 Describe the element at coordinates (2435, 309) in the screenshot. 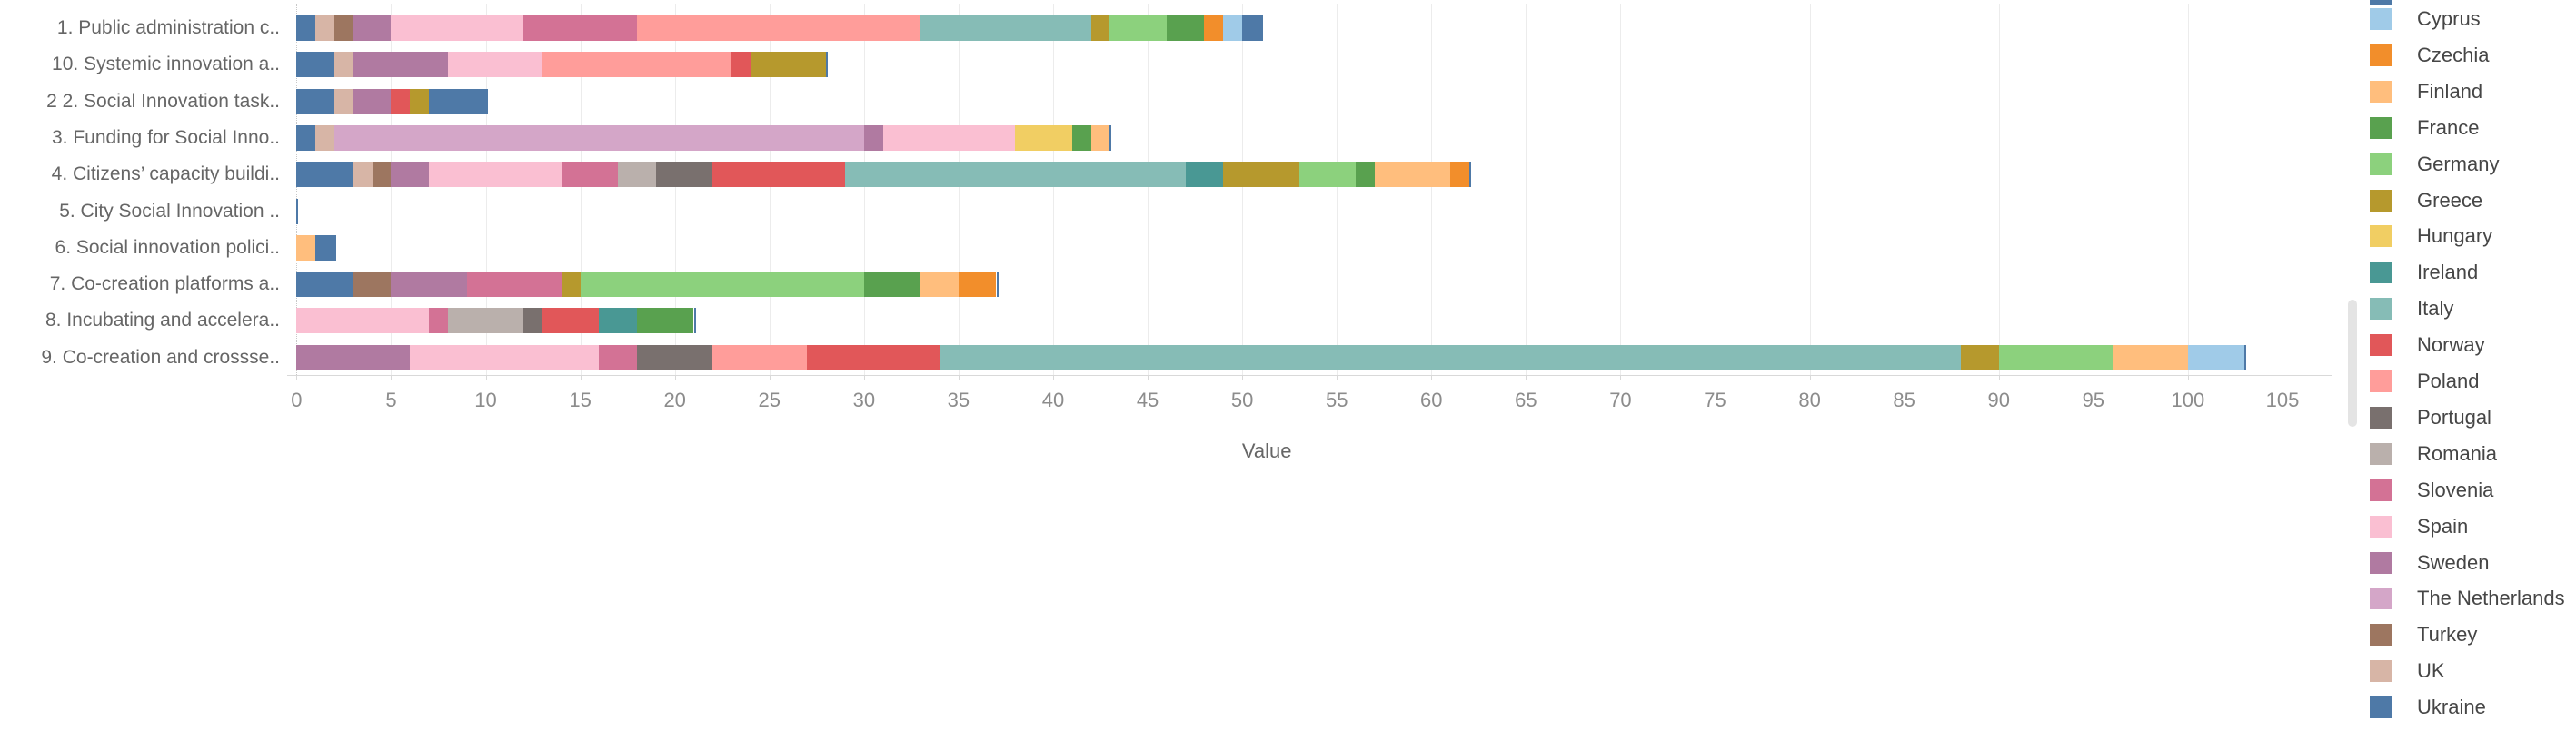

I see `legend-label: Italy` at that location.